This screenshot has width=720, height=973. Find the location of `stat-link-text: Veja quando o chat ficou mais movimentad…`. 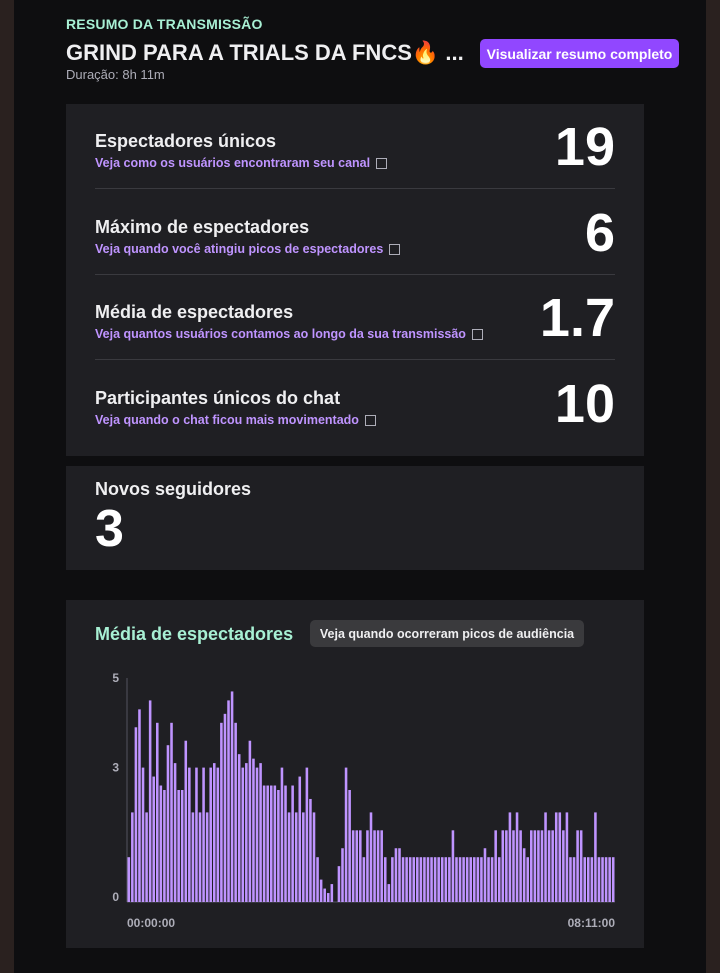

stat-link-text: Veja quando o chat ficou mais movimentad… is located at coordinates (227, 420).